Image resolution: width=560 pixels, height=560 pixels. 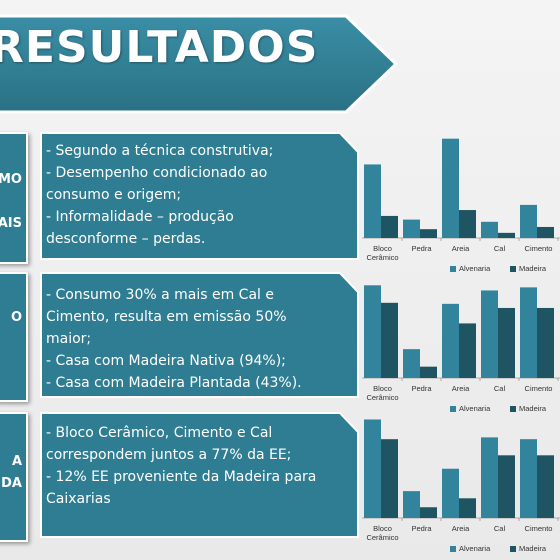 I want to click on row-3-line: - 12% EE proveniente da Madeira para, so click(x=181, y=477).